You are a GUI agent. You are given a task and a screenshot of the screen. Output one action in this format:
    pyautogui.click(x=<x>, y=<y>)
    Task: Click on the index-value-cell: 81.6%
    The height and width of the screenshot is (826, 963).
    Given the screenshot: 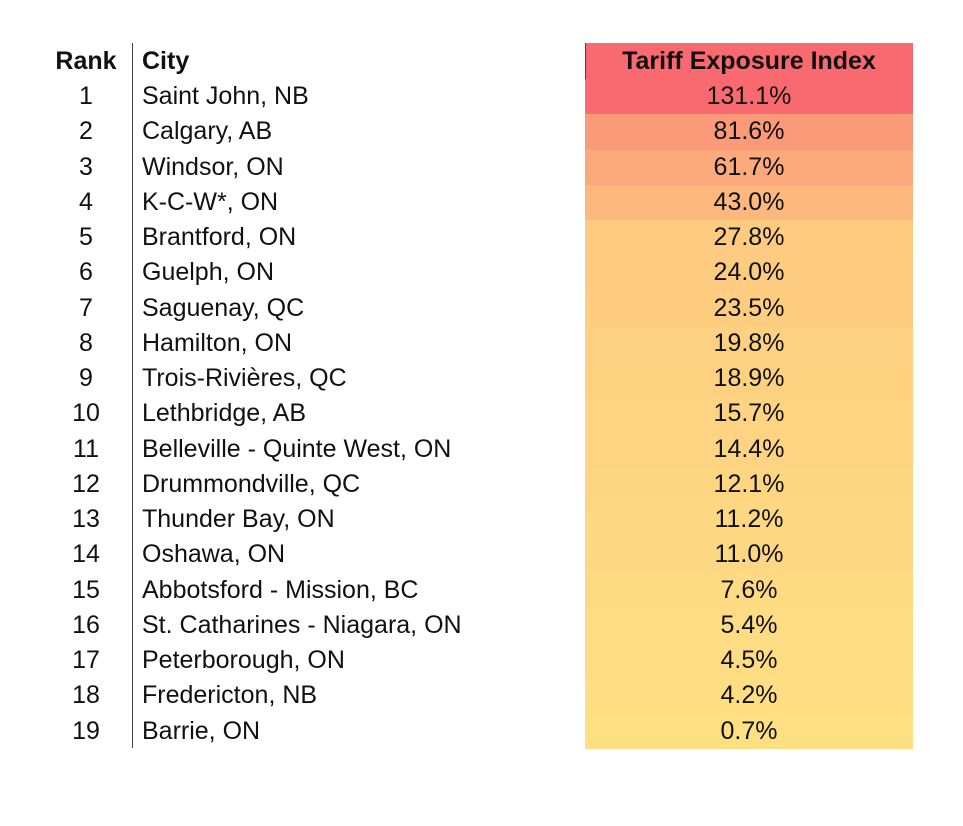 What is the action you would take?
    pyautogui.click(x=749, y=132)
    